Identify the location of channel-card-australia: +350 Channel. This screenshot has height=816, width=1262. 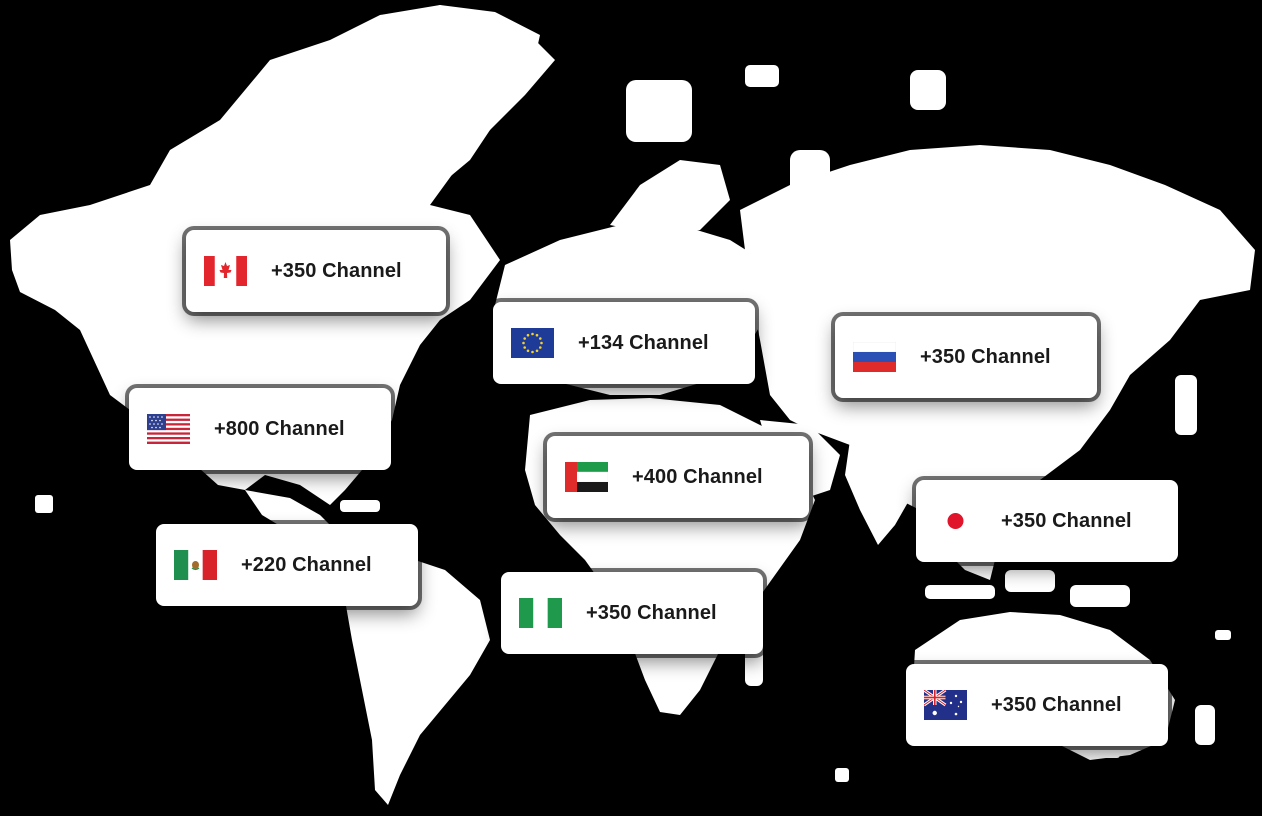
(1037, 705).